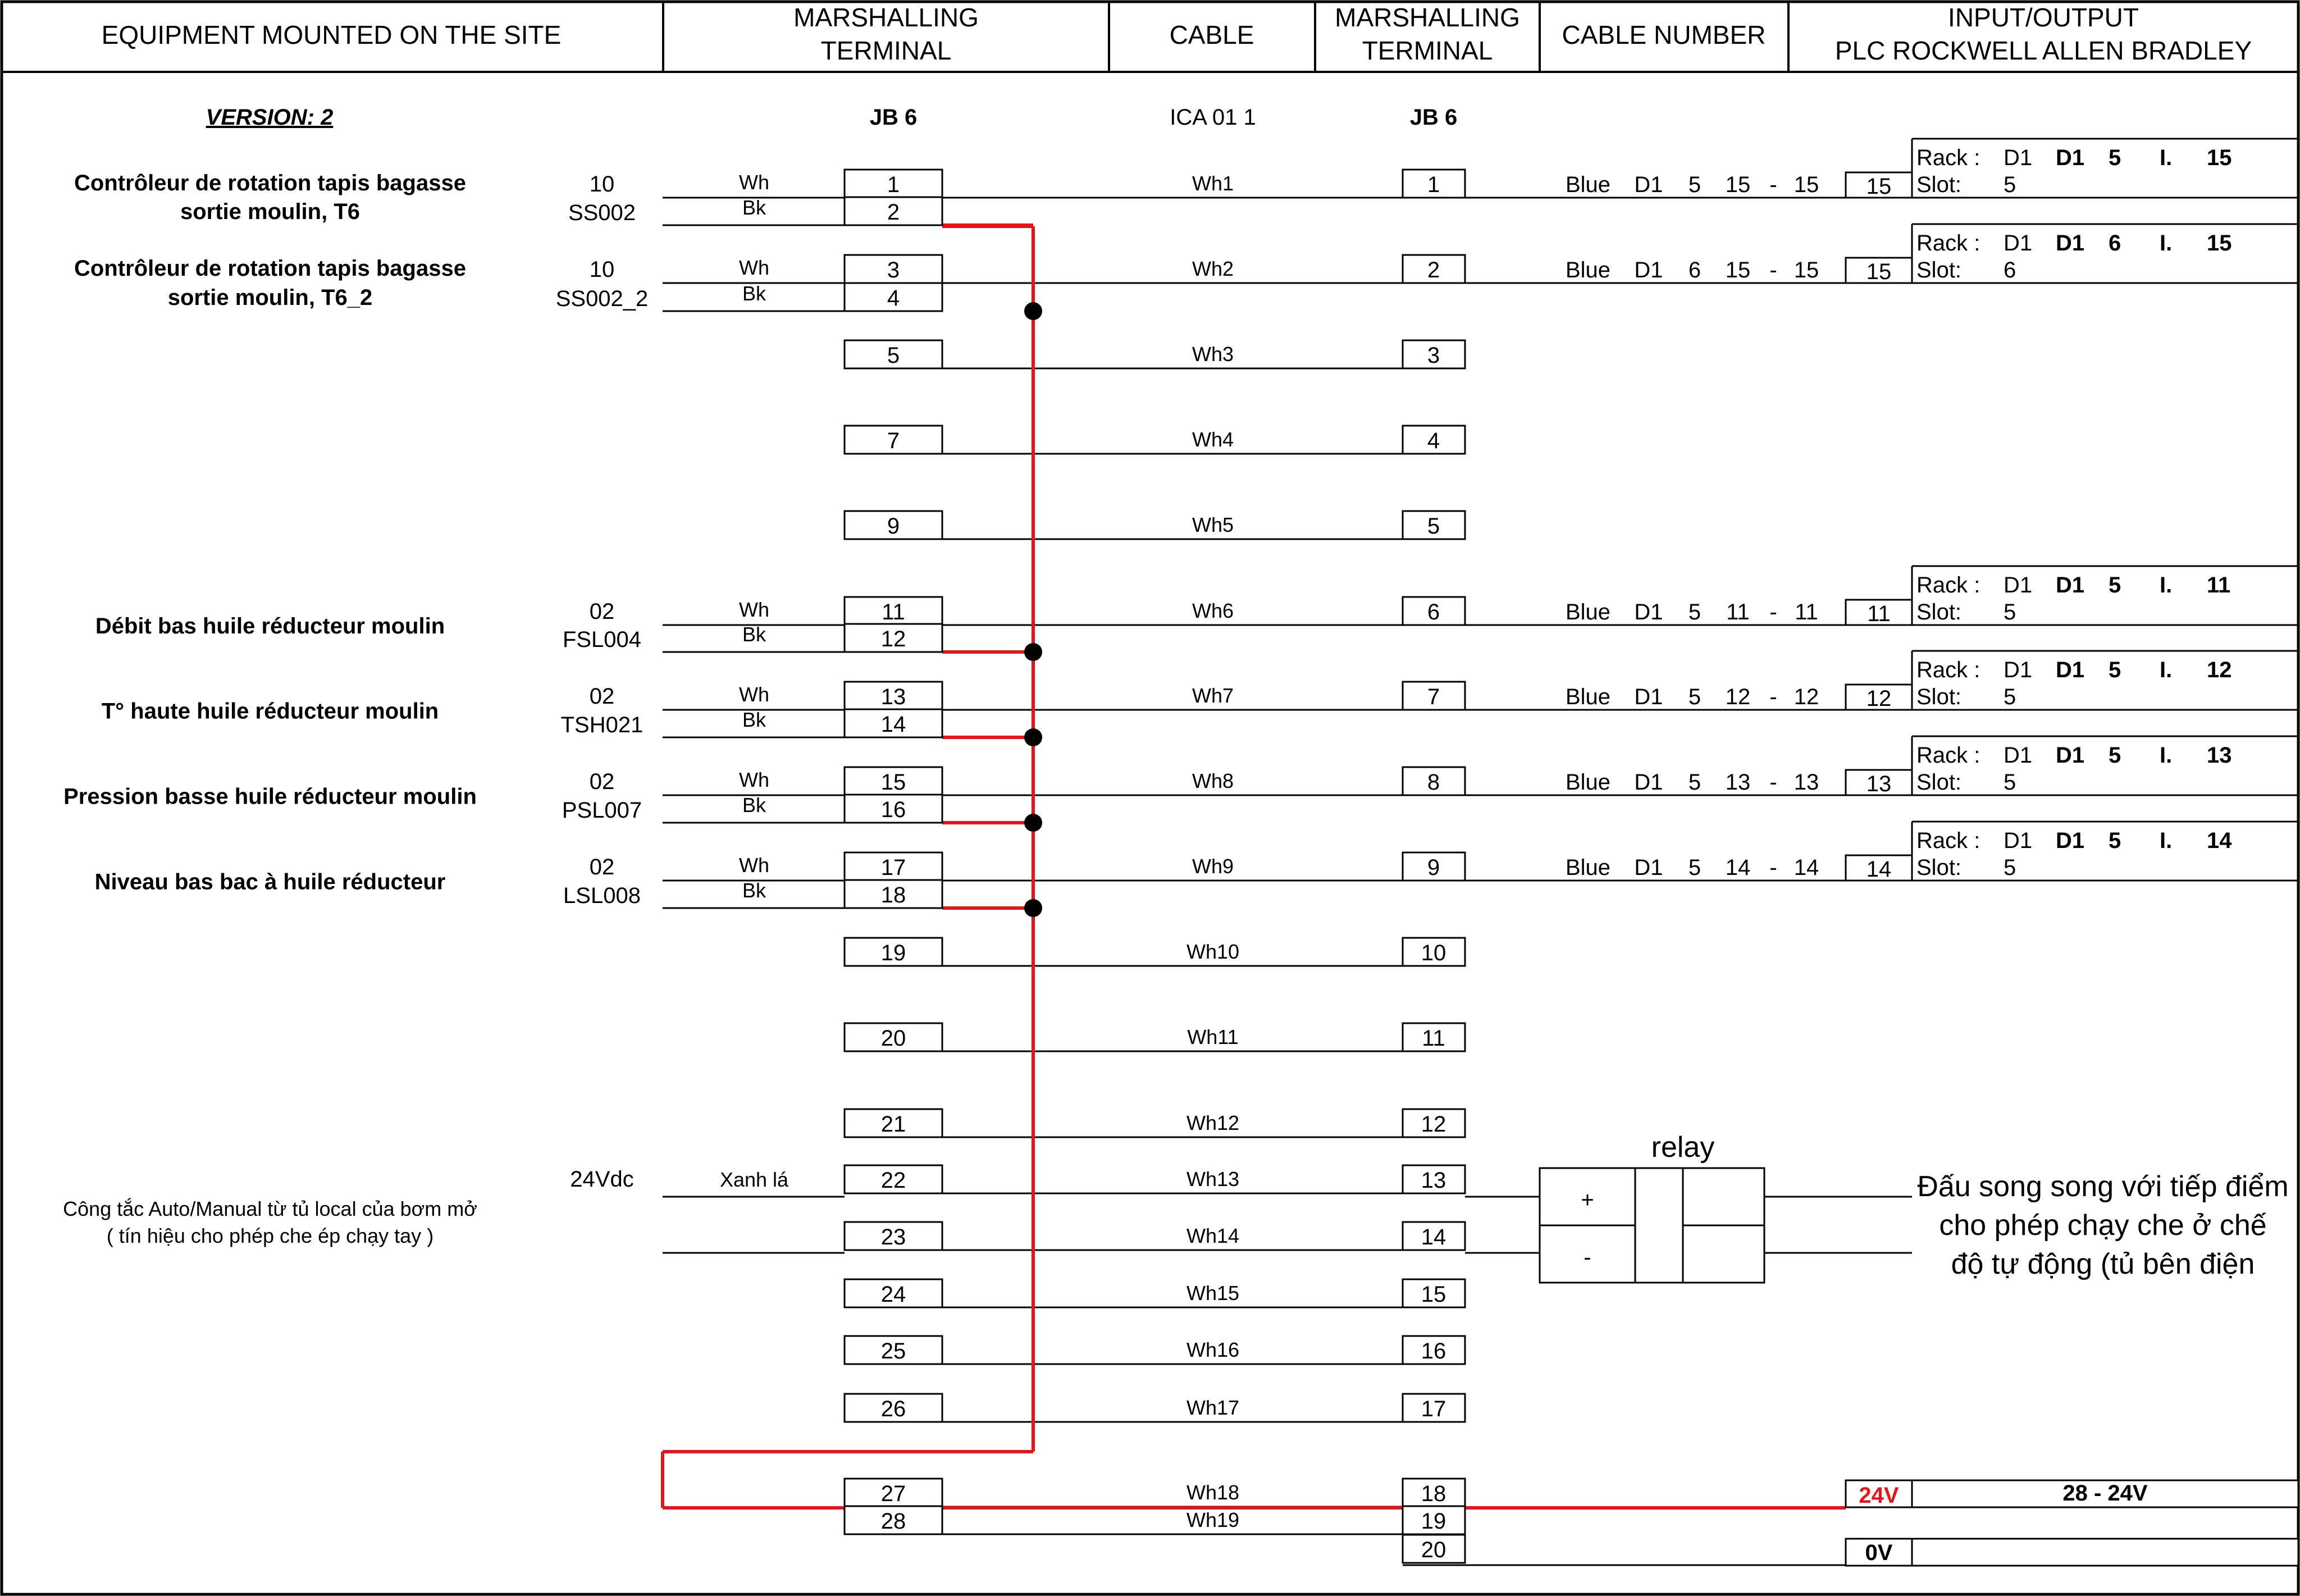 The width and height of the screenshot is (2300, 1596). Describe the element at coordinates (1588, 867) in the screenshot. I see `cable-color: Blue` at that location.